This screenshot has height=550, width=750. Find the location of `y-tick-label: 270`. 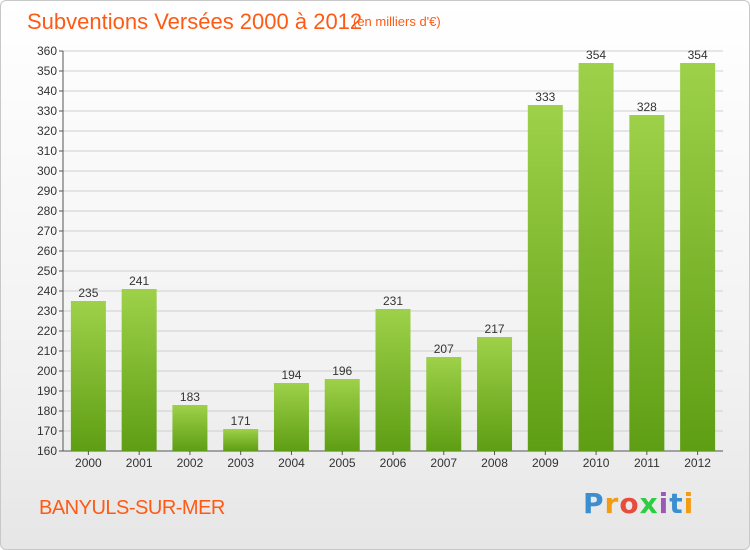

y-tick-label: 270 is located at coordinates (47, 231).